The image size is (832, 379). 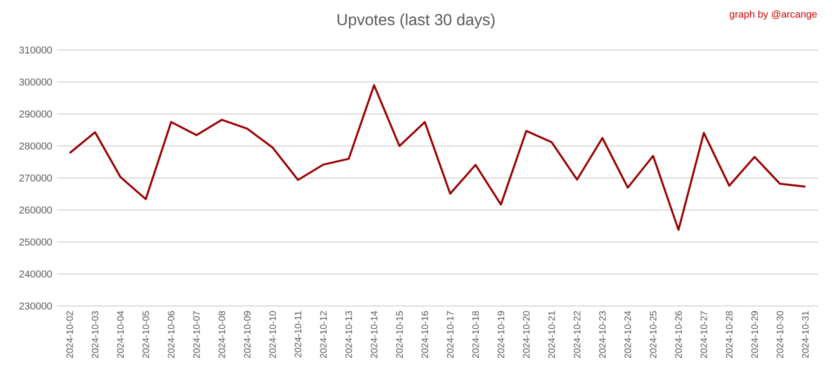 What do you see at coordinates (35, 242) in the screenshot?
I see `y-tick-label: 250000` at bounding box center [35, 242].